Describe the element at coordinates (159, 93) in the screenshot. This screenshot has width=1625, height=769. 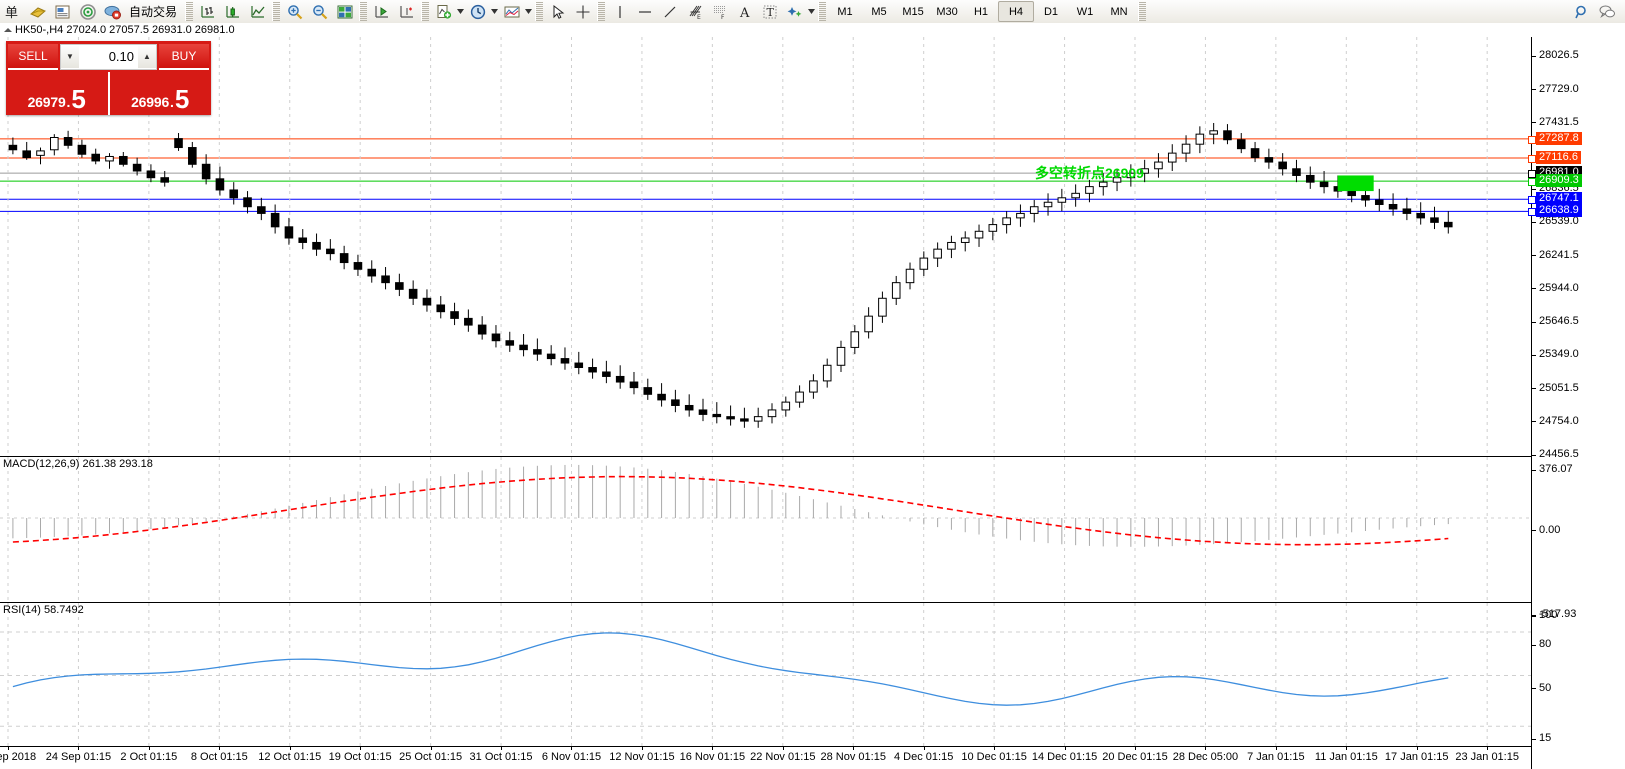
I see `ask-price: 26996 . 5` at that location.